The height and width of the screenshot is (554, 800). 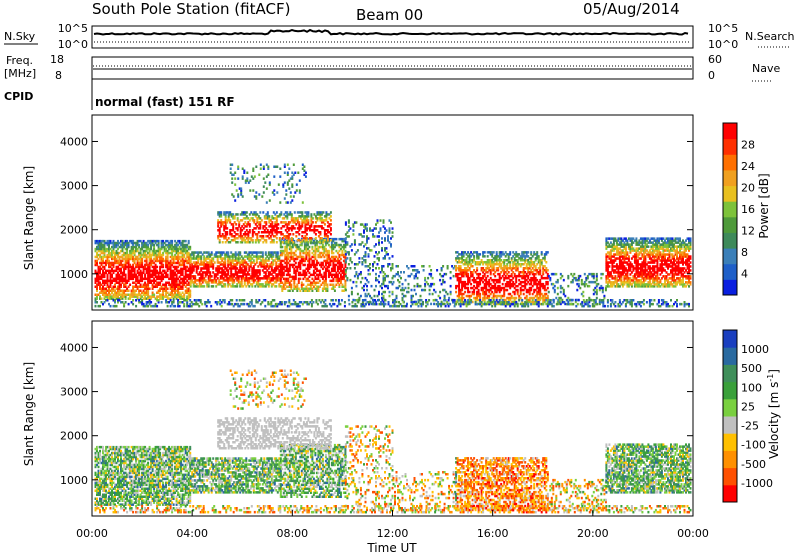 What do you see at coordinates (392, 68) in the screenshot?
I see `freq-panel` at bounding box center [392, 68].